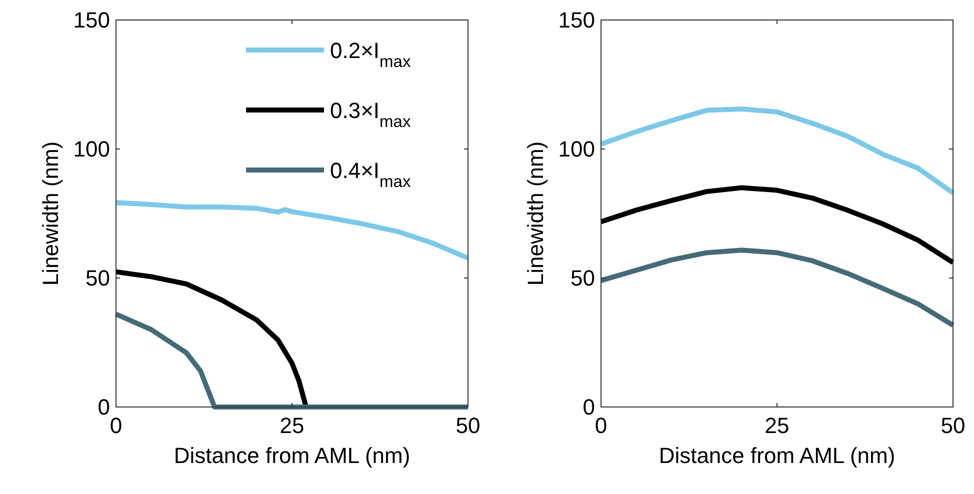  I want to click on legend-label: 0.3×I$_{max}$, so click(371, 114).